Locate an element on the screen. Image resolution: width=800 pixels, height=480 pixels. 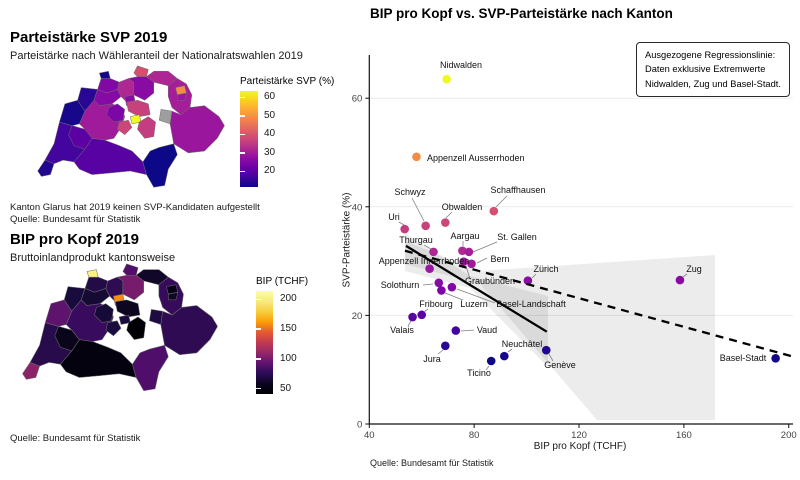
scatter-point-neuch-tel is located at coordinates (504, 356).